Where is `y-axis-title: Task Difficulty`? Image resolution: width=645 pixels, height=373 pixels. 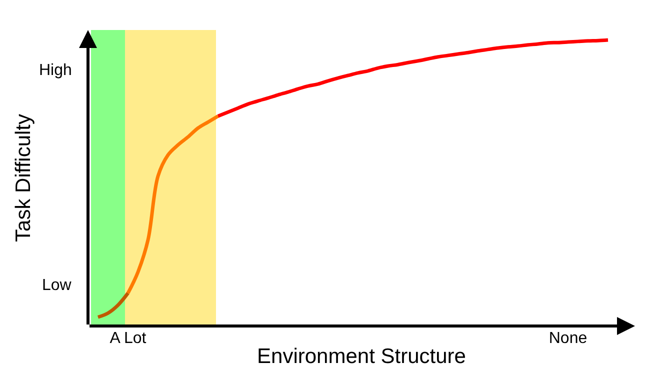 y-axis-title: Task Difficulty is located at coordinates (24, 178).